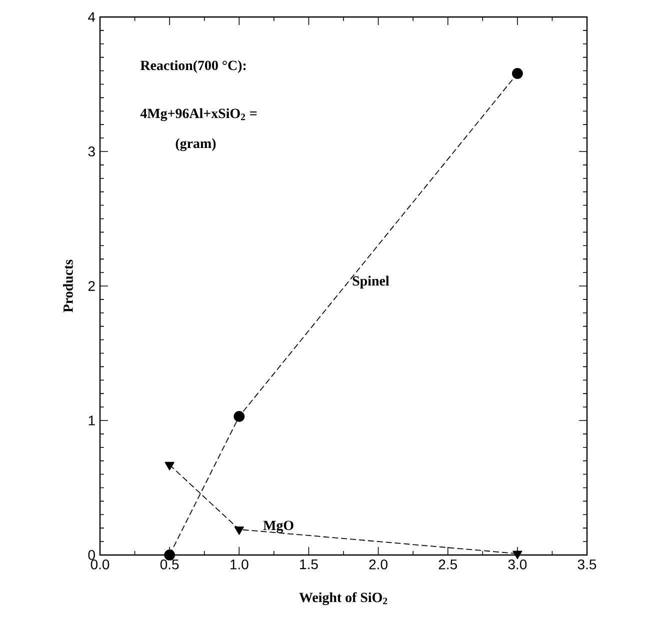  What do you see at coordinates (92, 17) in the screenshot?
I see `y-tick-label: 4` at bounding box center [92, 17].